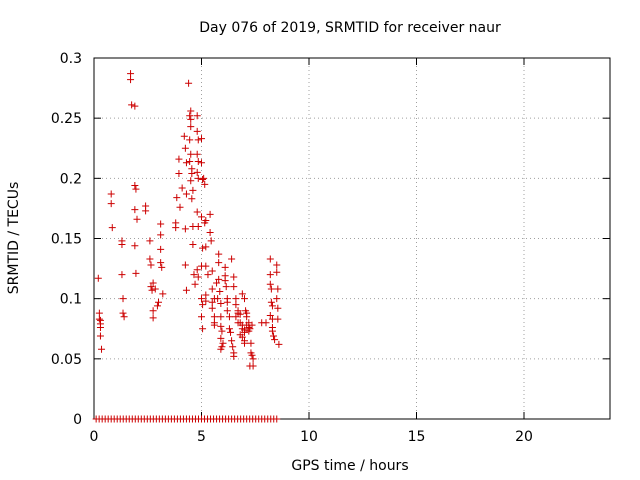 This screenshot has height=480, width=640. I want to click on x-tick-label: 15, so click(417, 437).